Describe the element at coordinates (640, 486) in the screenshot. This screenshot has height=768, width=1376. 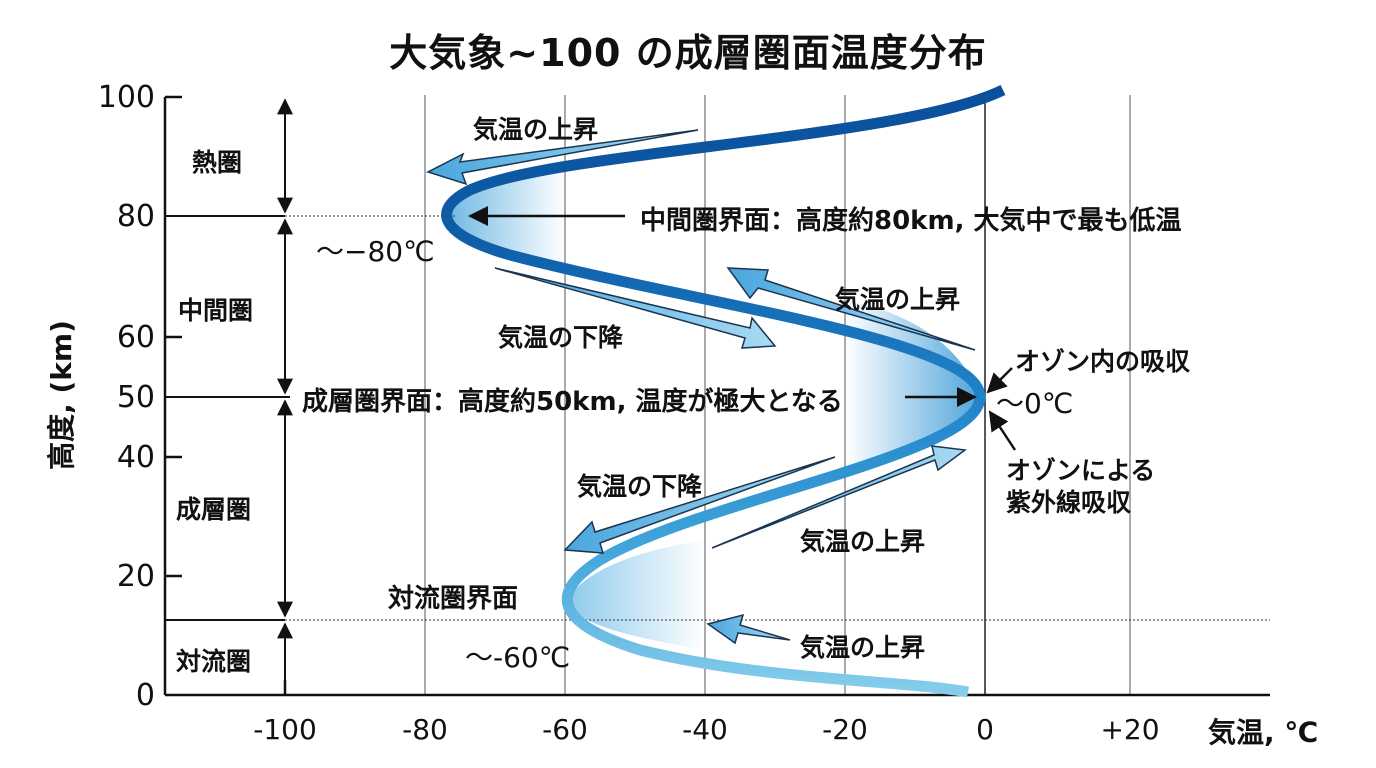
I see `trend-label-fall-2: 気温の下降` at that location.